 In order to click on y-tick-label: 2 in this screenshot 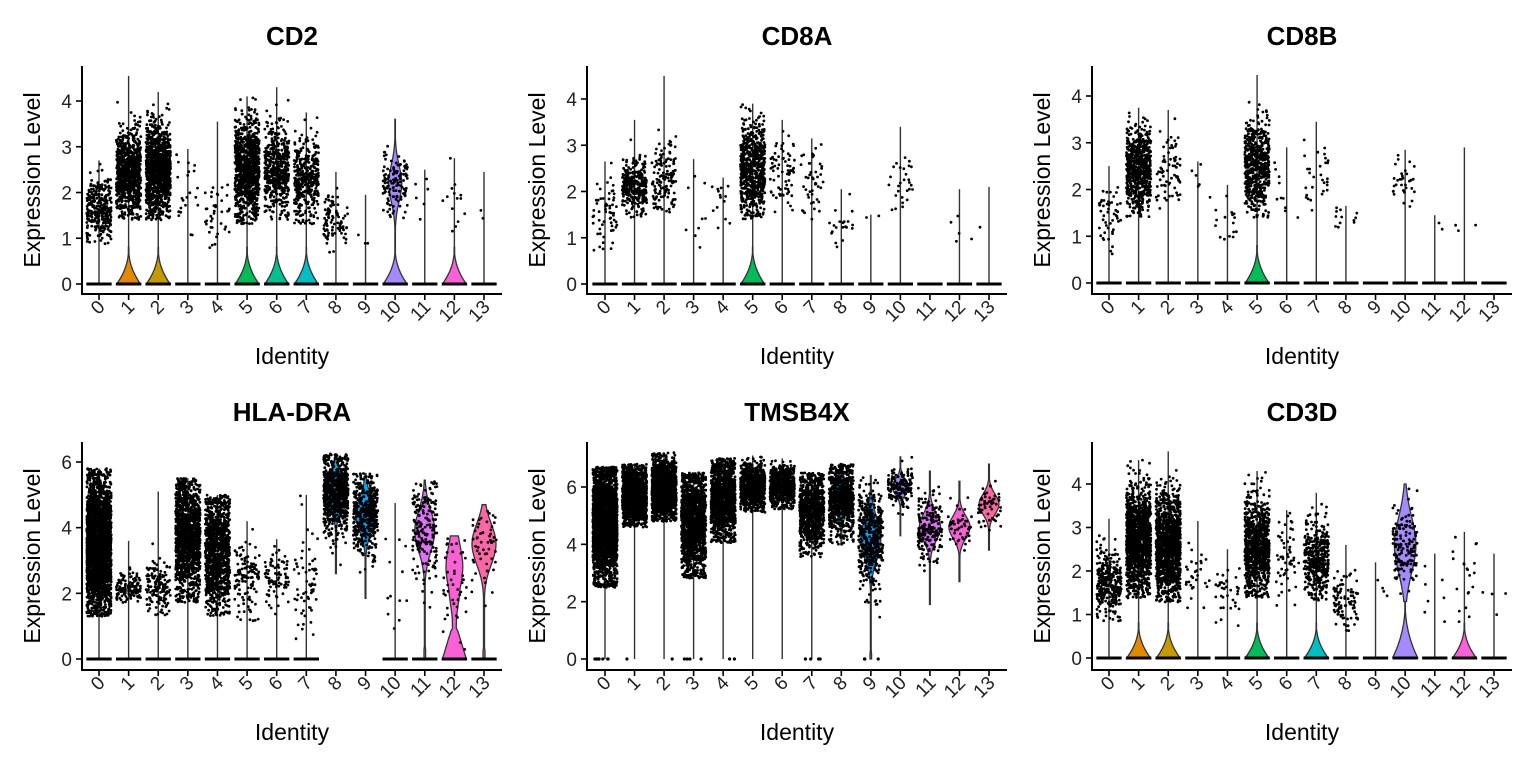, I will do `click(66, 194)`.